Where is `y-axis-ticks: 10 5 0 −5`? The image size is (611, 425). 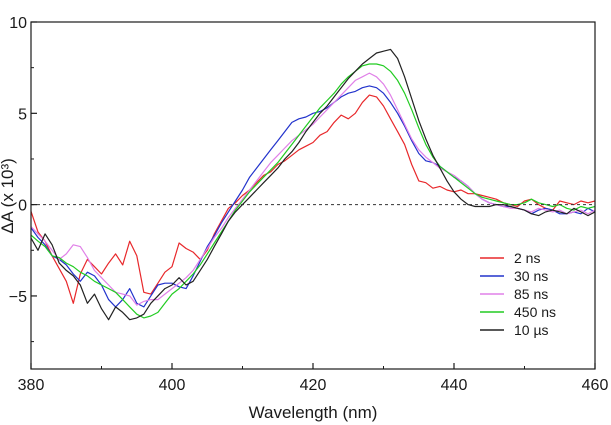 y-axis-ticks: 10 5 0 −5 is located at coordinates (23, 179).